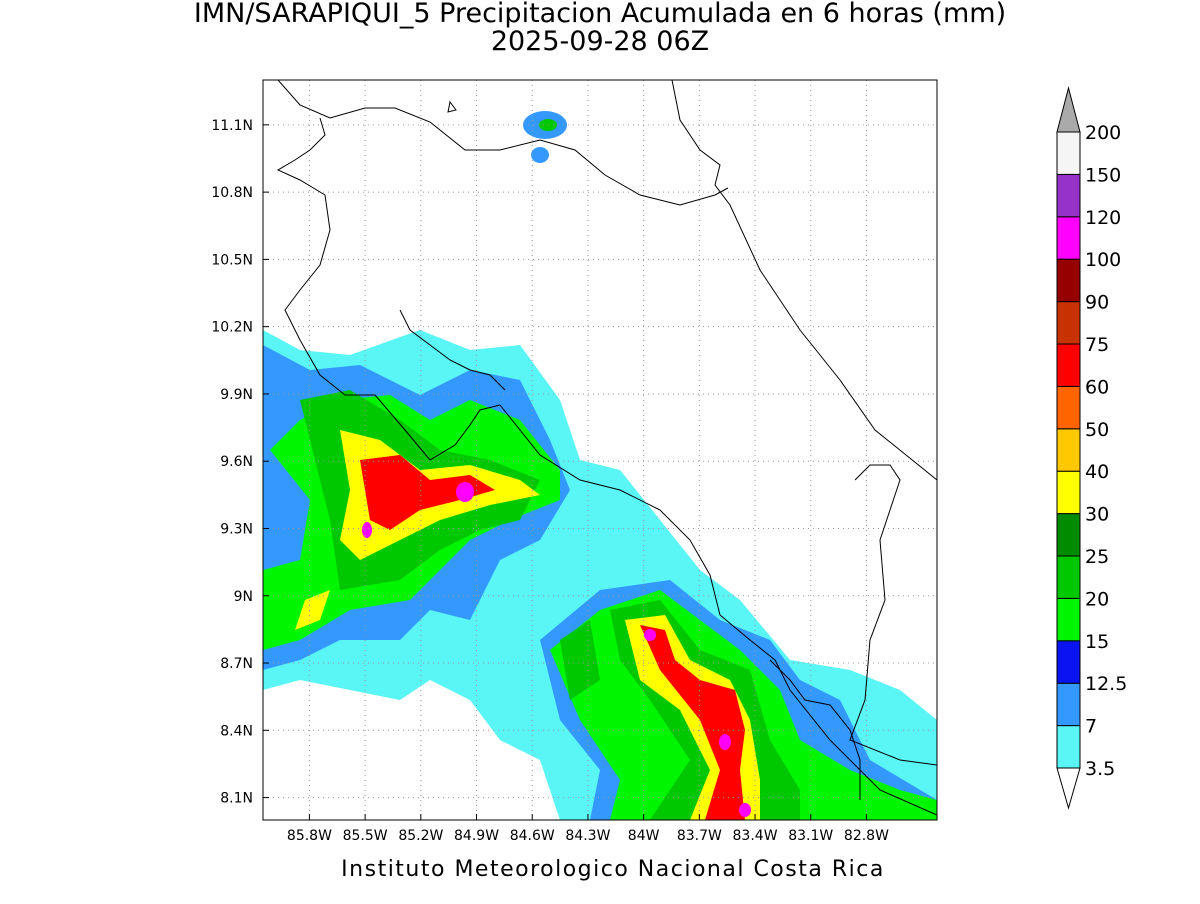 The height and width of the screenshot is (904, 1200). What do you see at coordinates (420, 836) in the screenshot?
I see `x-tick-label: 85.2W` at bounding box center [420, 836].